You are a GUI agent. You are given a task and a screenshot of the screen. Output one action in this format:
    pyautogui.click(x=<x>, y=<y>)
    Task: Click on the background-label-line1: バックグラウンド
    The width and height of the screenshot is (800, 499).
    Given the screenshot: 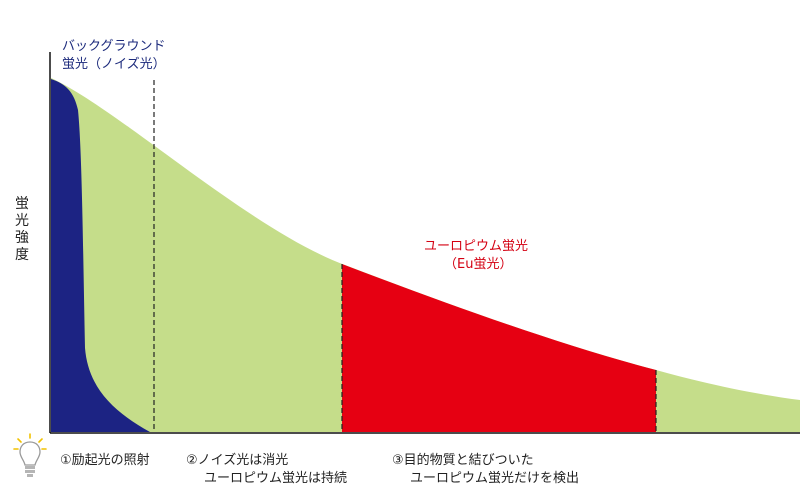 What is the action you would take?
    pyautogui.click(x=114, y=46)
    